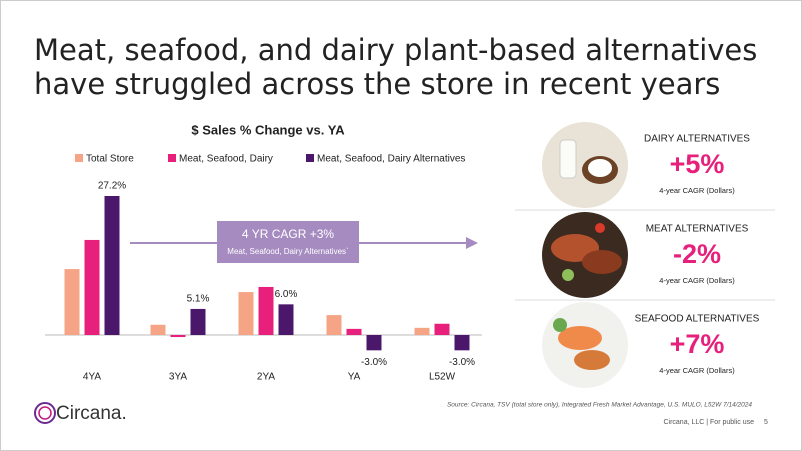  What do you see at coordinates (708, 422) in the screenshot?
I see `footer: Circana, LLC | For public use` at bounding box center [708, 422].